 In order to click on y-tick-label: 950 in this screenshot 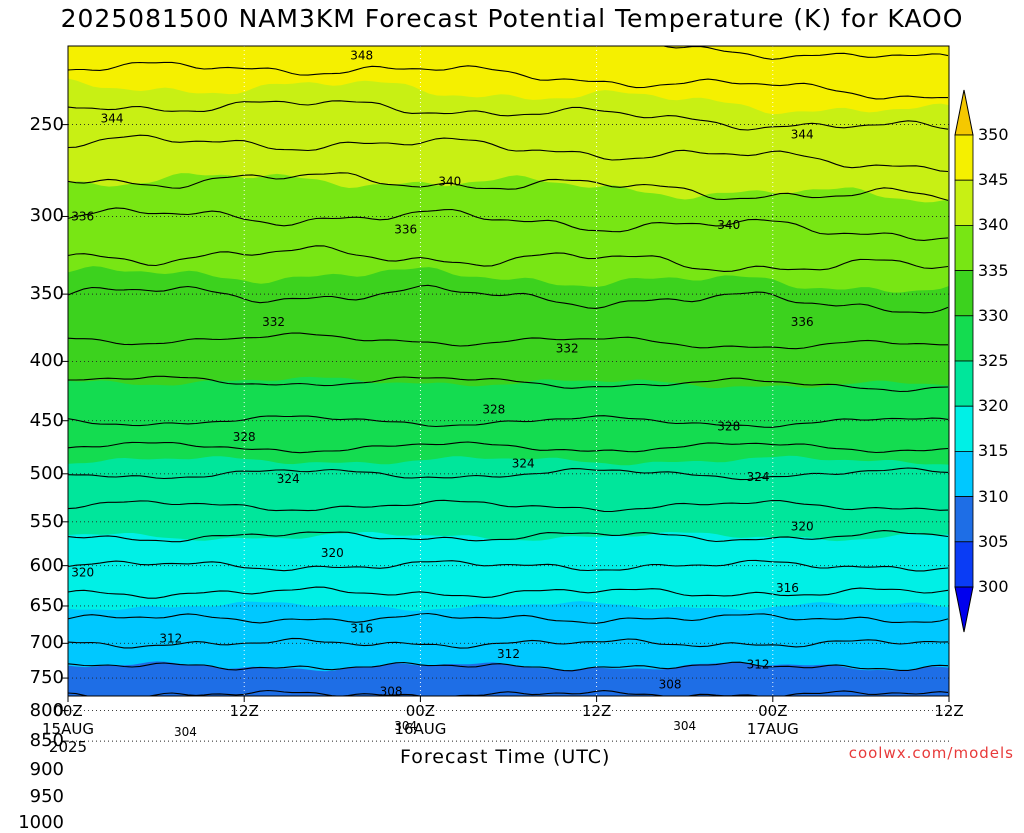, I will do `click(46, 797)`.